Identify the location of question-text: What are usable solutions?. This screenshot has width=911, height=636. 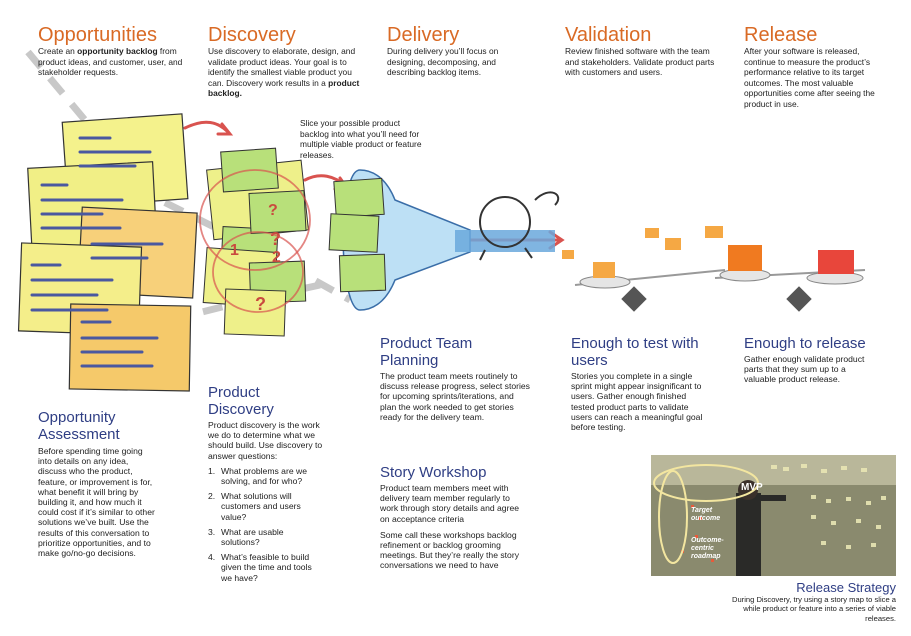
(252, 537).